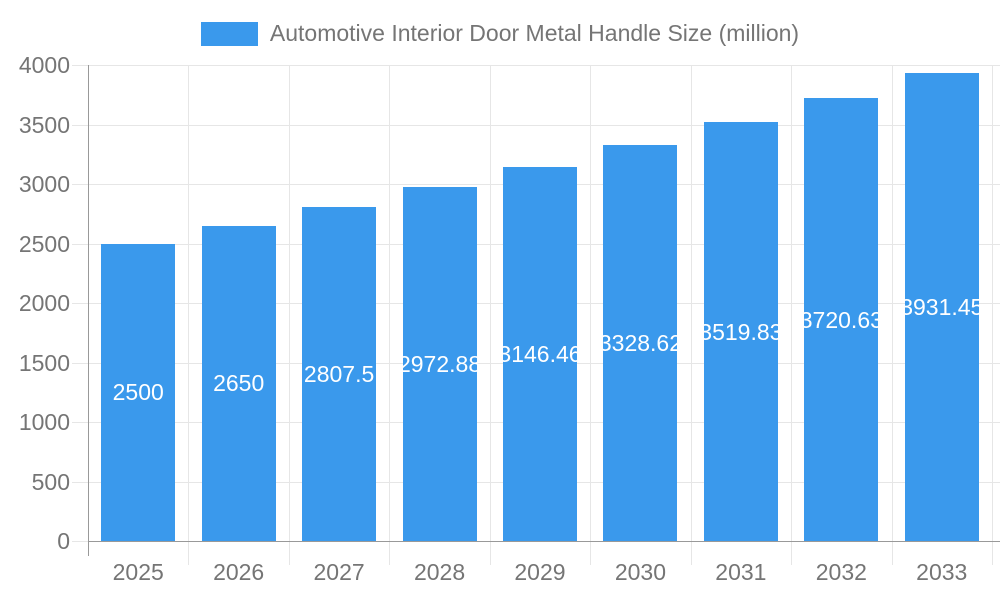 The height and width of the screenshot is (600, 1000). I want to click on x-axis-label: 2030, so click(640, 572).